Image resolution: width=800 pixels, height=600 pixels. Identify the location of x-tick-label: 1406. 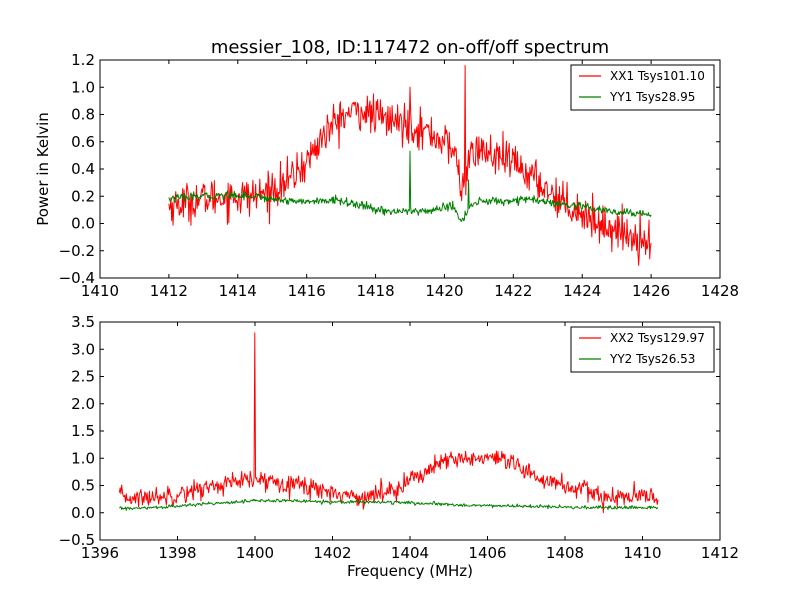
(487, 553).